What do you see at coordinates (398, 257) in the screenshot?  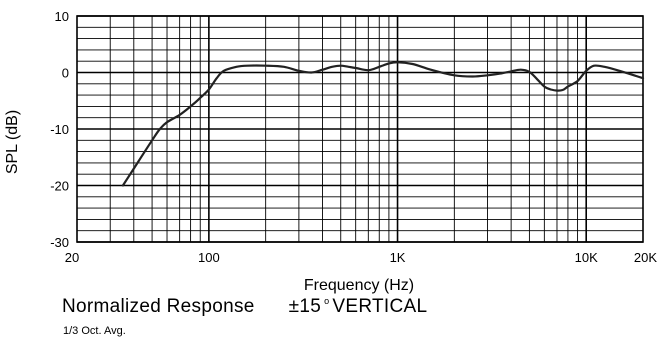 I see `x-tick-label: 1K` at bounding box center [398, 257].